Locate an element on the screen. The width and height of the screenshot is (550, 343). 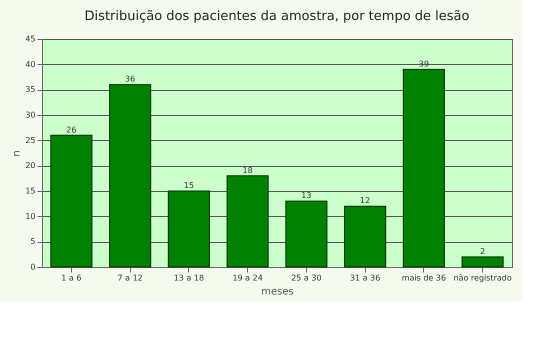
x-tick-label: 13 a 18 is located at coordinates (189, 278).